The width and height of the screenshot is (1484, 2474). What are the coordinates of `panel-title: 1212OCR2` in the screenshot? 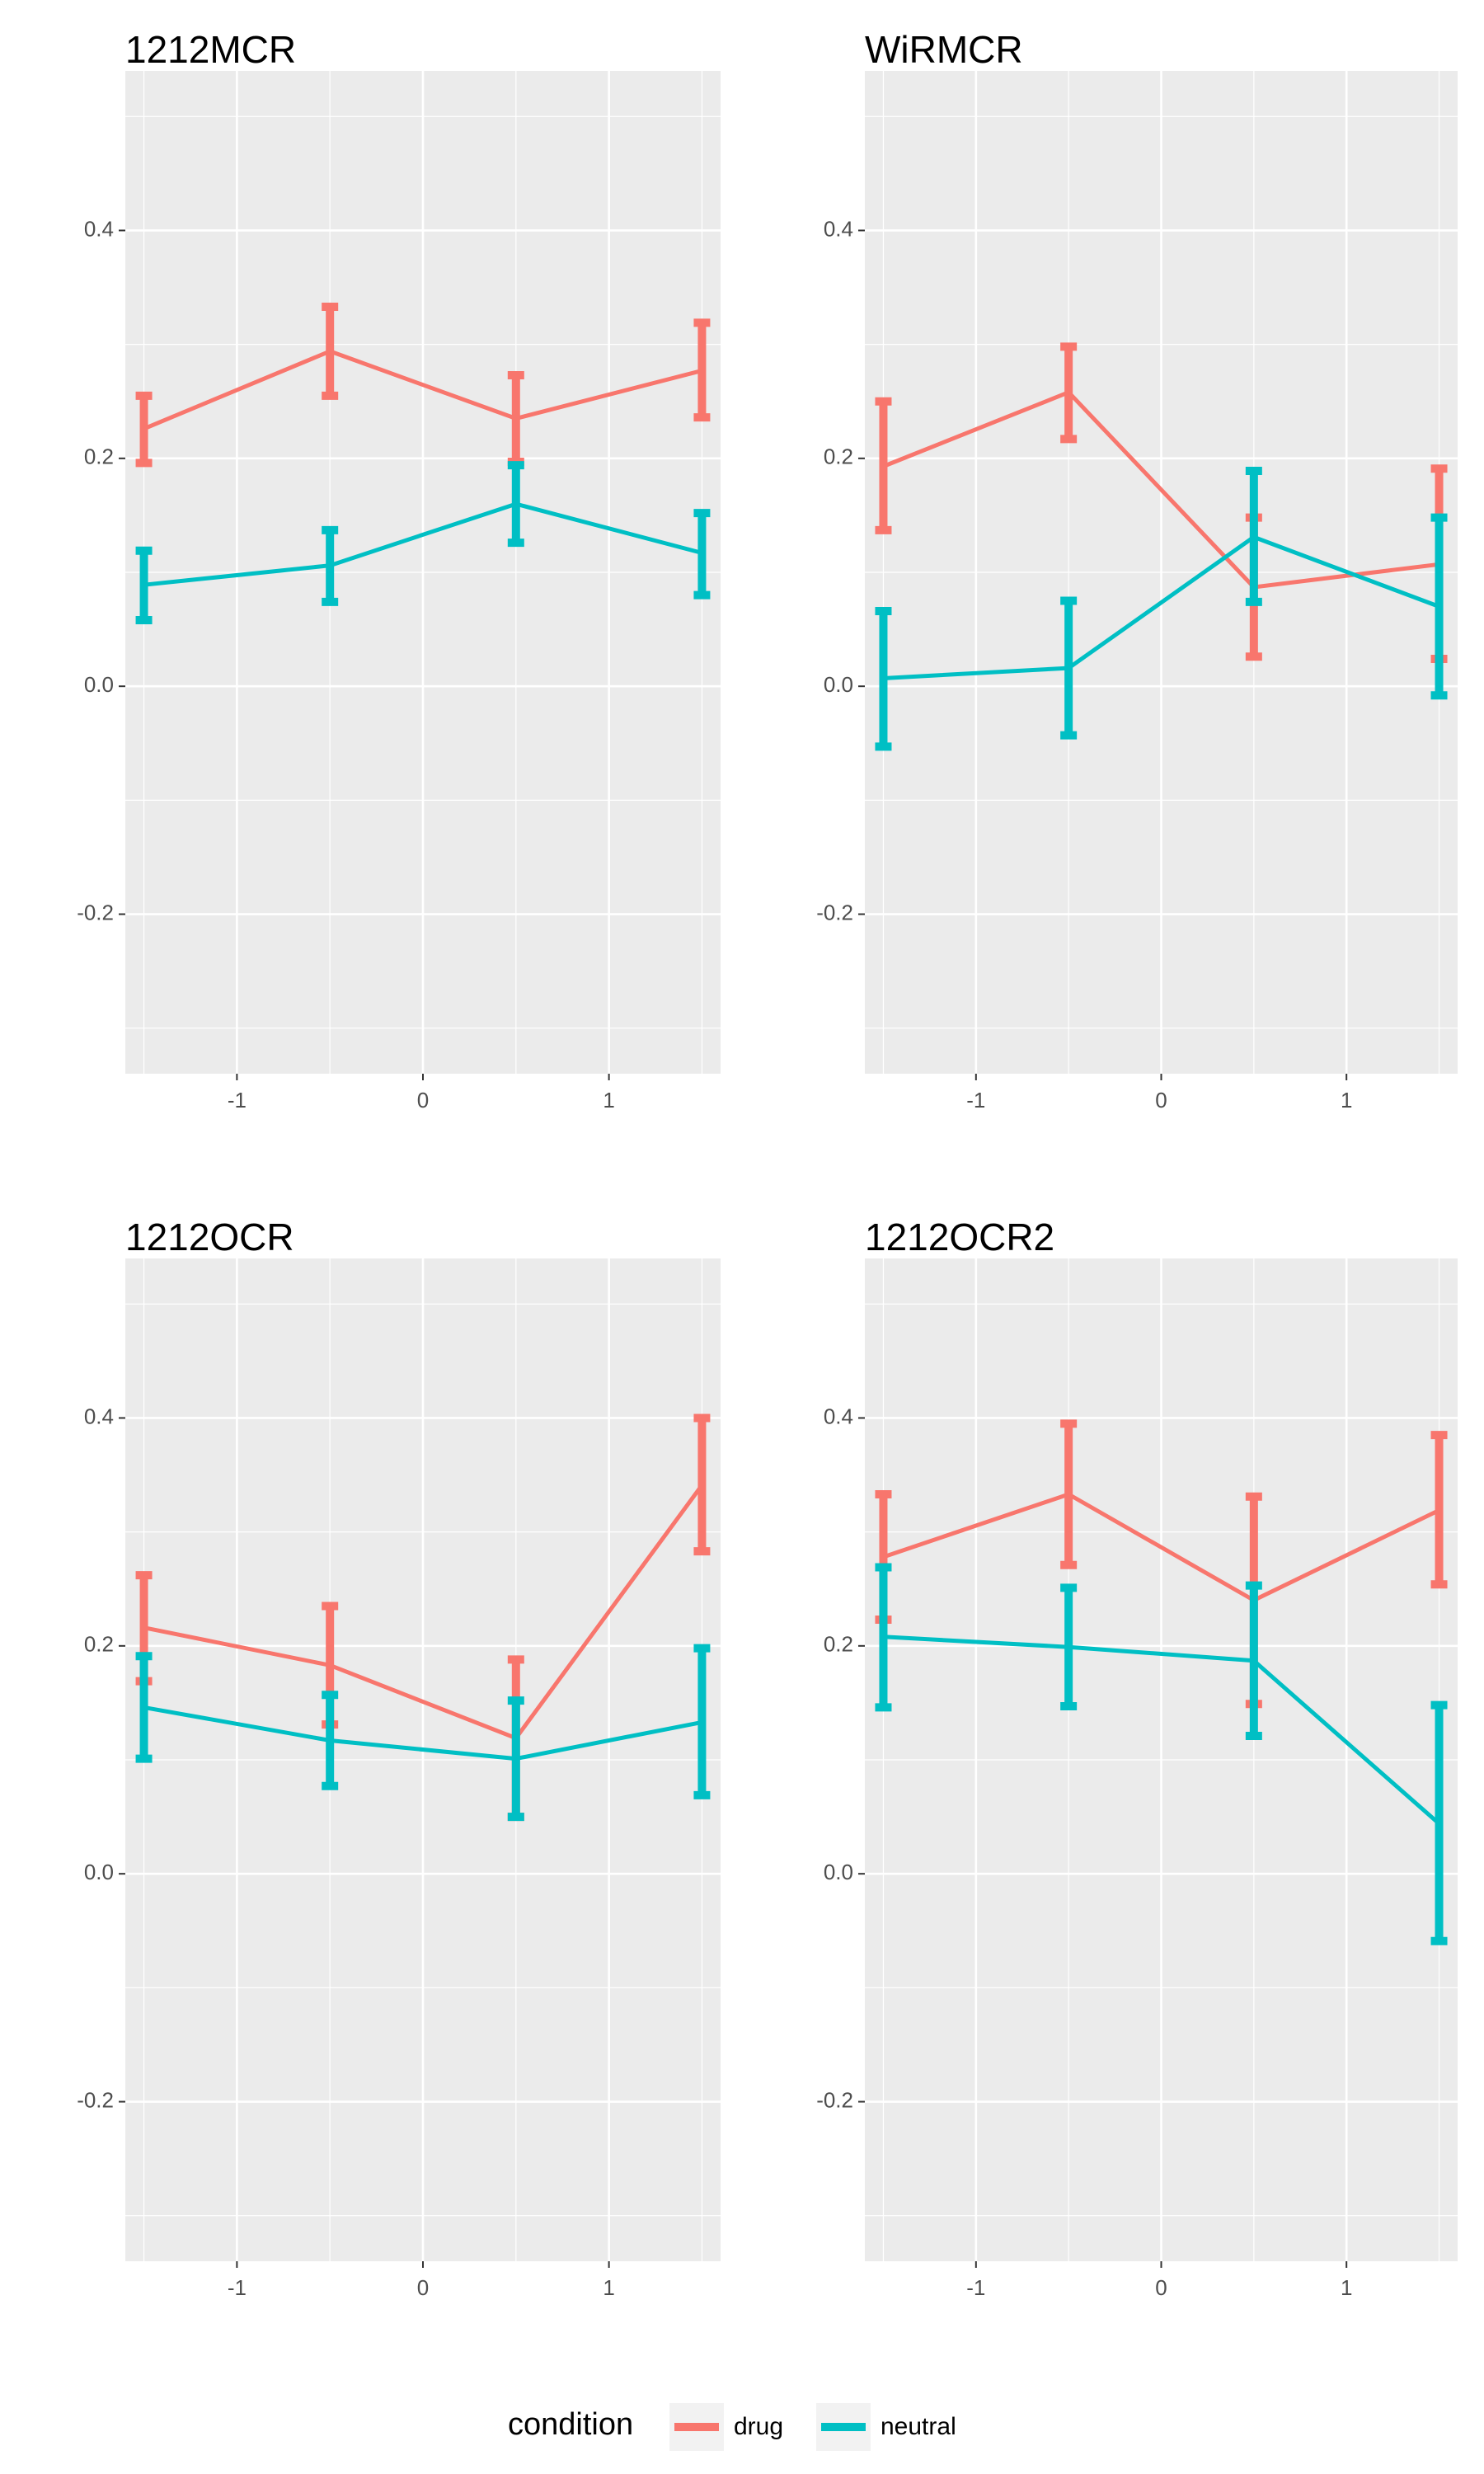 It's located at (960, 1237).